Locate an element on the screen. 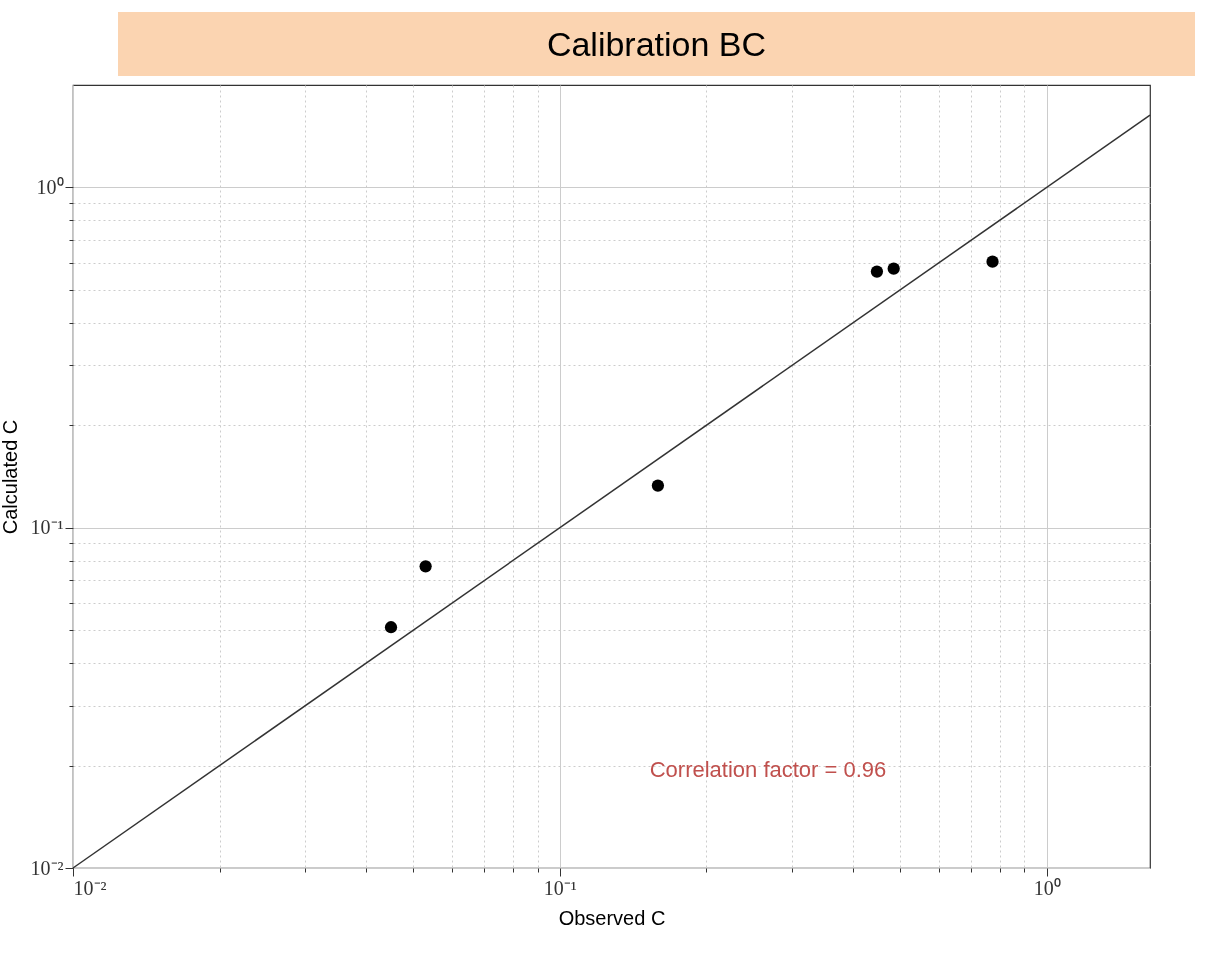  x-tick-label: 10⁻¹ is located at coordinates (560, 887).